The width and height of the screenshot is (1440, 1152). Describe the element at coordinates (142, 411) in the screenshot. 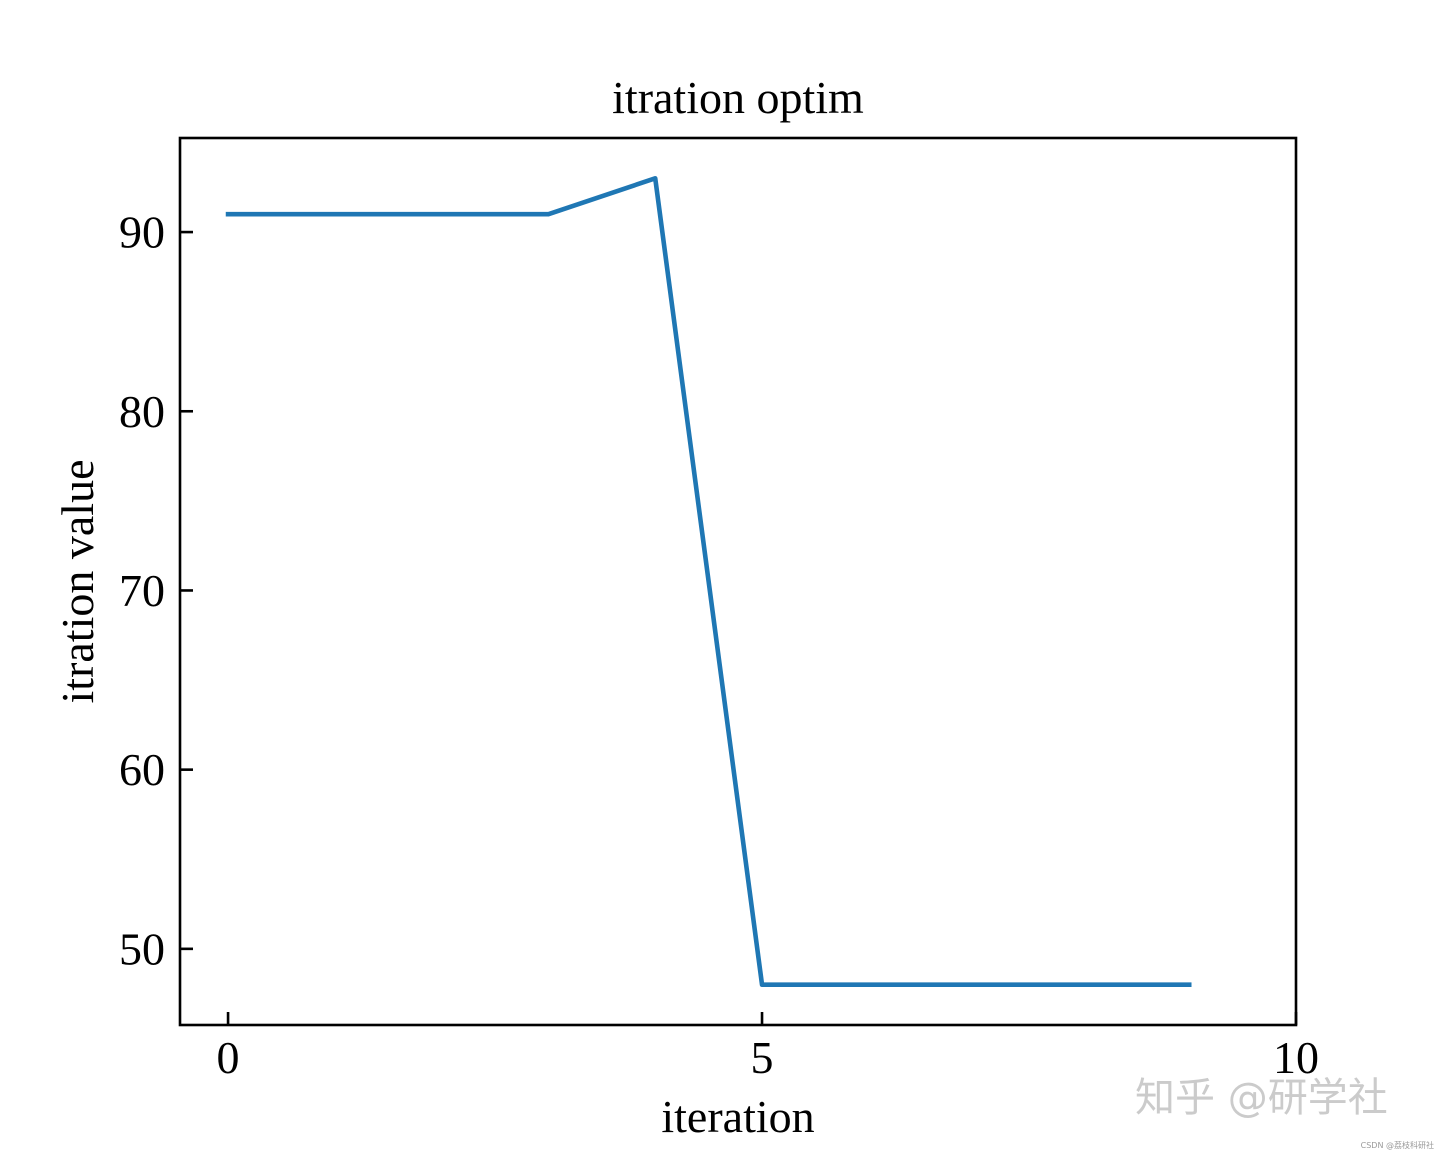

I see `y-tick-label: 80` at that location.